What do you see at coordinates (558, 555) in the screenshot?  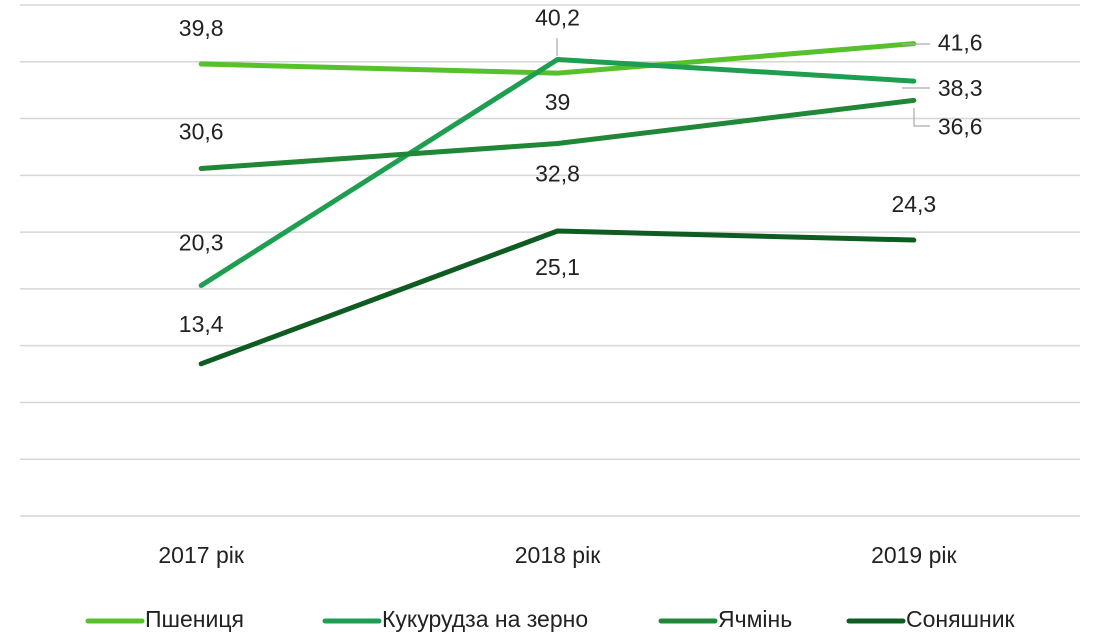 I see `x-tick-label: 2018 рік` at bounding box center [558, 555].